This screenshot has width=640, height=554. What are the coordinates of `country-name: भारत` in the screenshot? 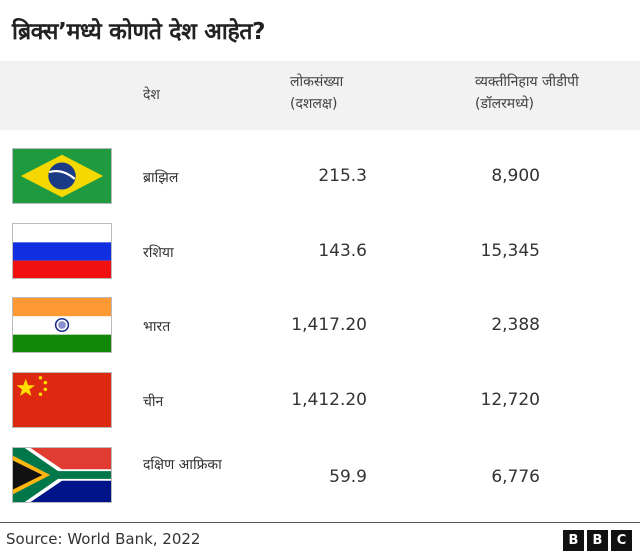 It's located at (157, 327).